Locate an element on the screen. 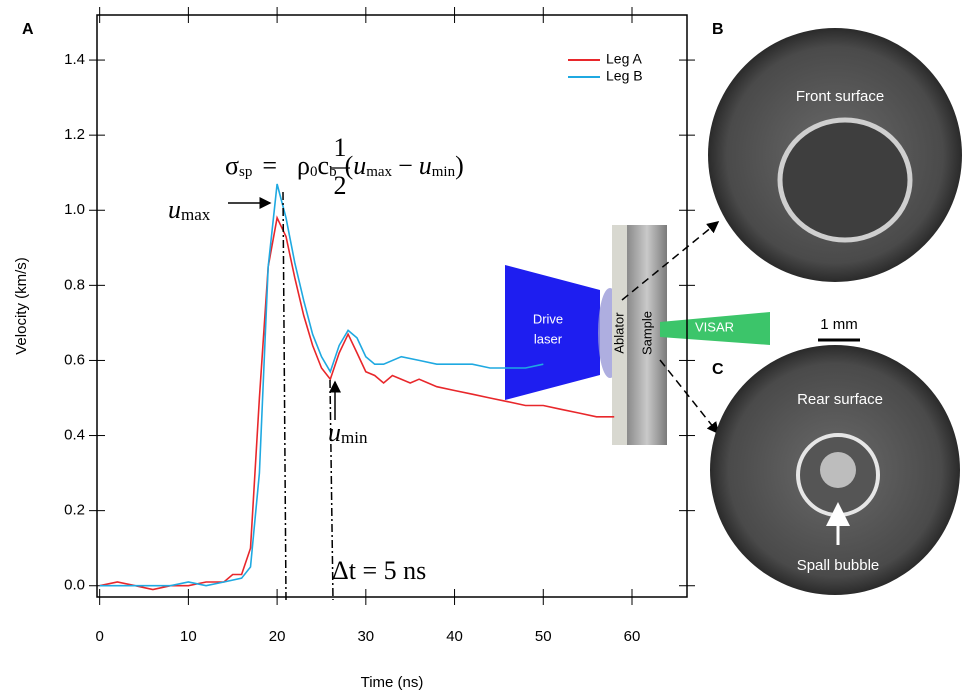 Image resolution: width=962 pixels, height=699 pixels. y-axis-title: Velocity (km/s) is located at coordinates (21, 306).